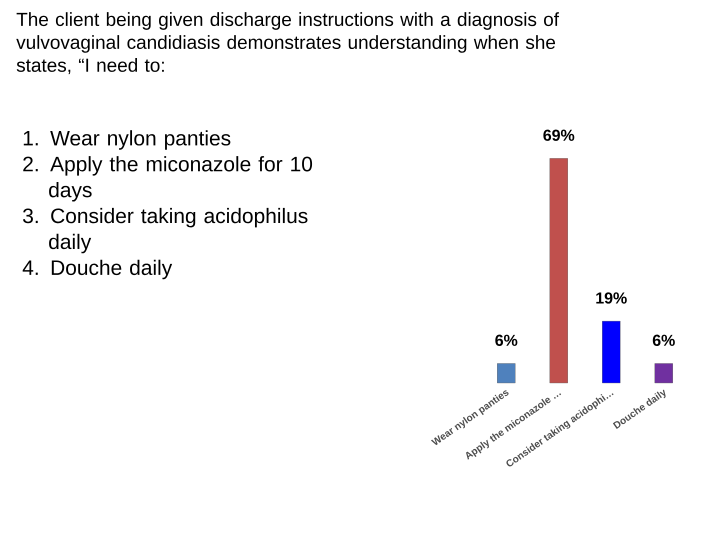 The height and width of the screenshot is (540, 720). Describe the element at coordinates (611, 298) in the screenshot. I see `data-label: 19%` at that location.